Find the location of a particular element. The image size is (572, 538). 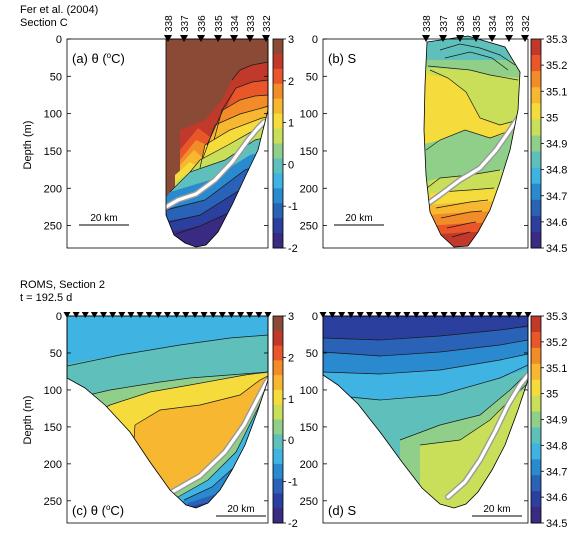

station-label-a-2: 336 is located at coordinates (202, 23).